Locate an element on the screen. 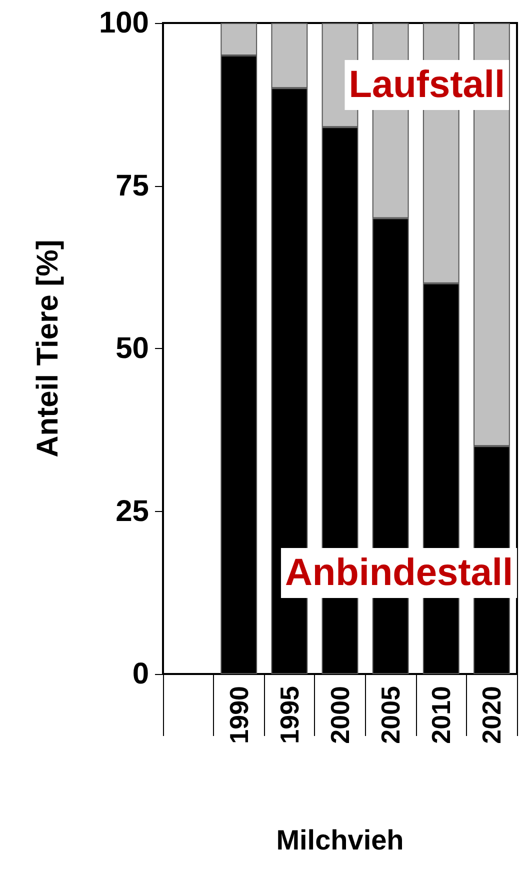 The height and width of the screenshot is (882, 529). y-tick-label: 75 is located at coordinates (132, 185).